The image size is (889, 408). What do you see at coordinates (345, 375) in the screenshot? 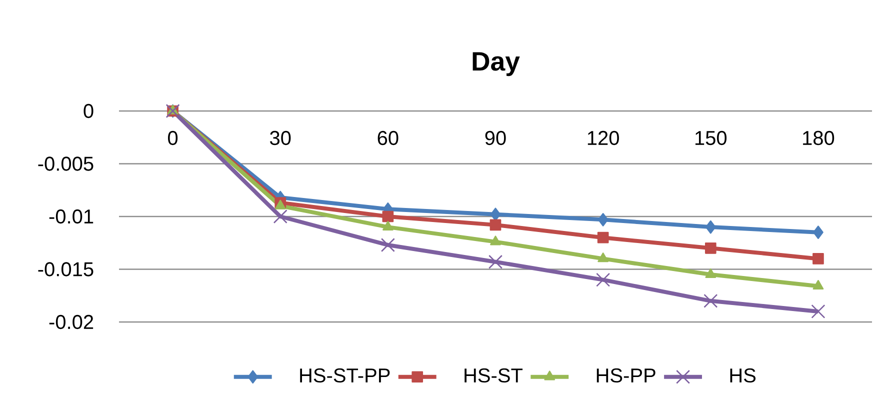
I see `legend-label: HS-ST-PP` at bounding box center [345, 375].